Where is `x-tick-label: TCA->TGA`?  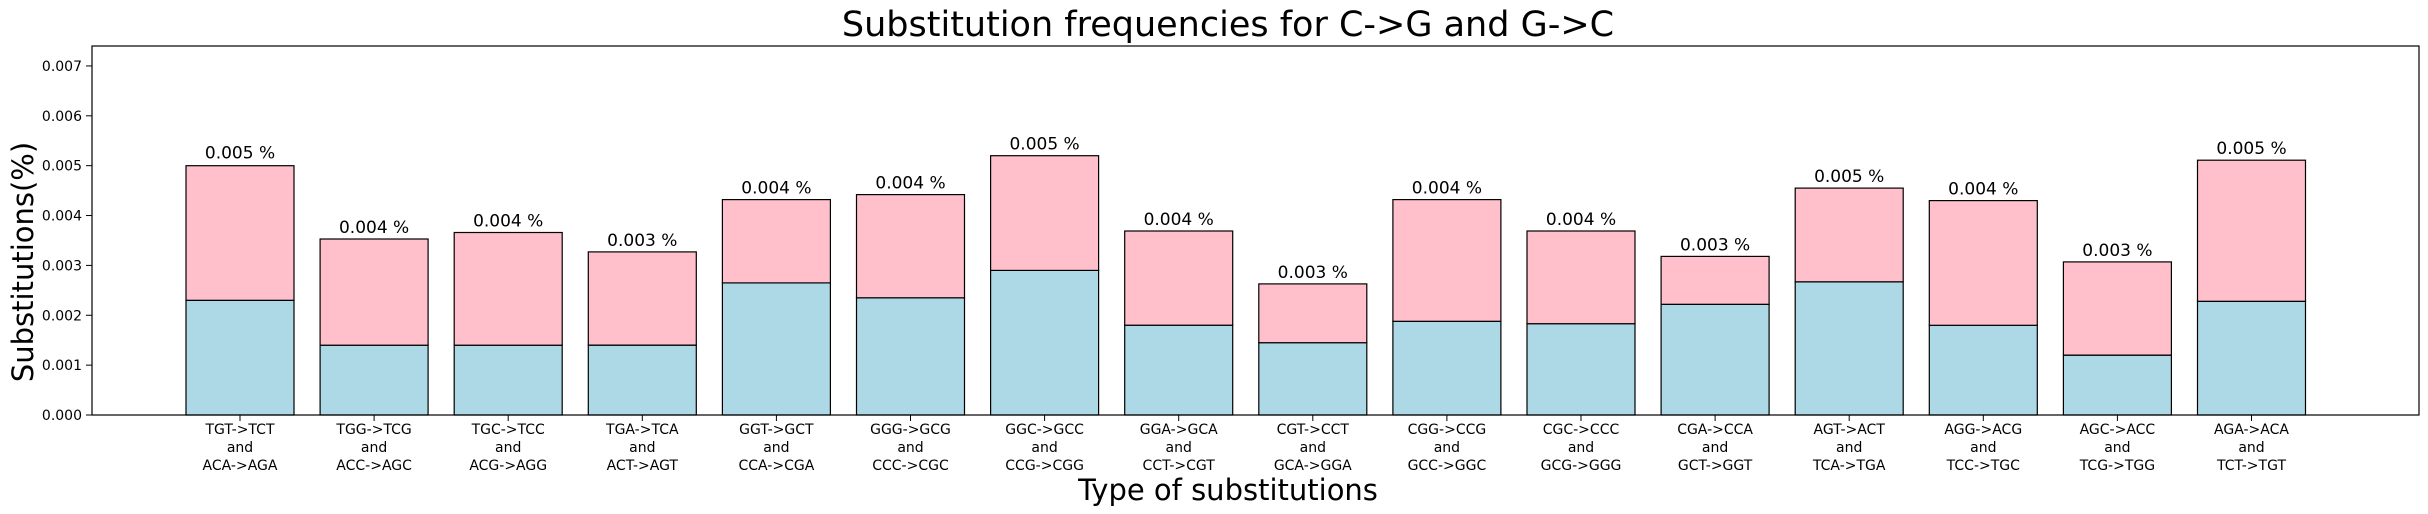
x-tick-label: TCA->TGA is located at coordinates (1849, 466).